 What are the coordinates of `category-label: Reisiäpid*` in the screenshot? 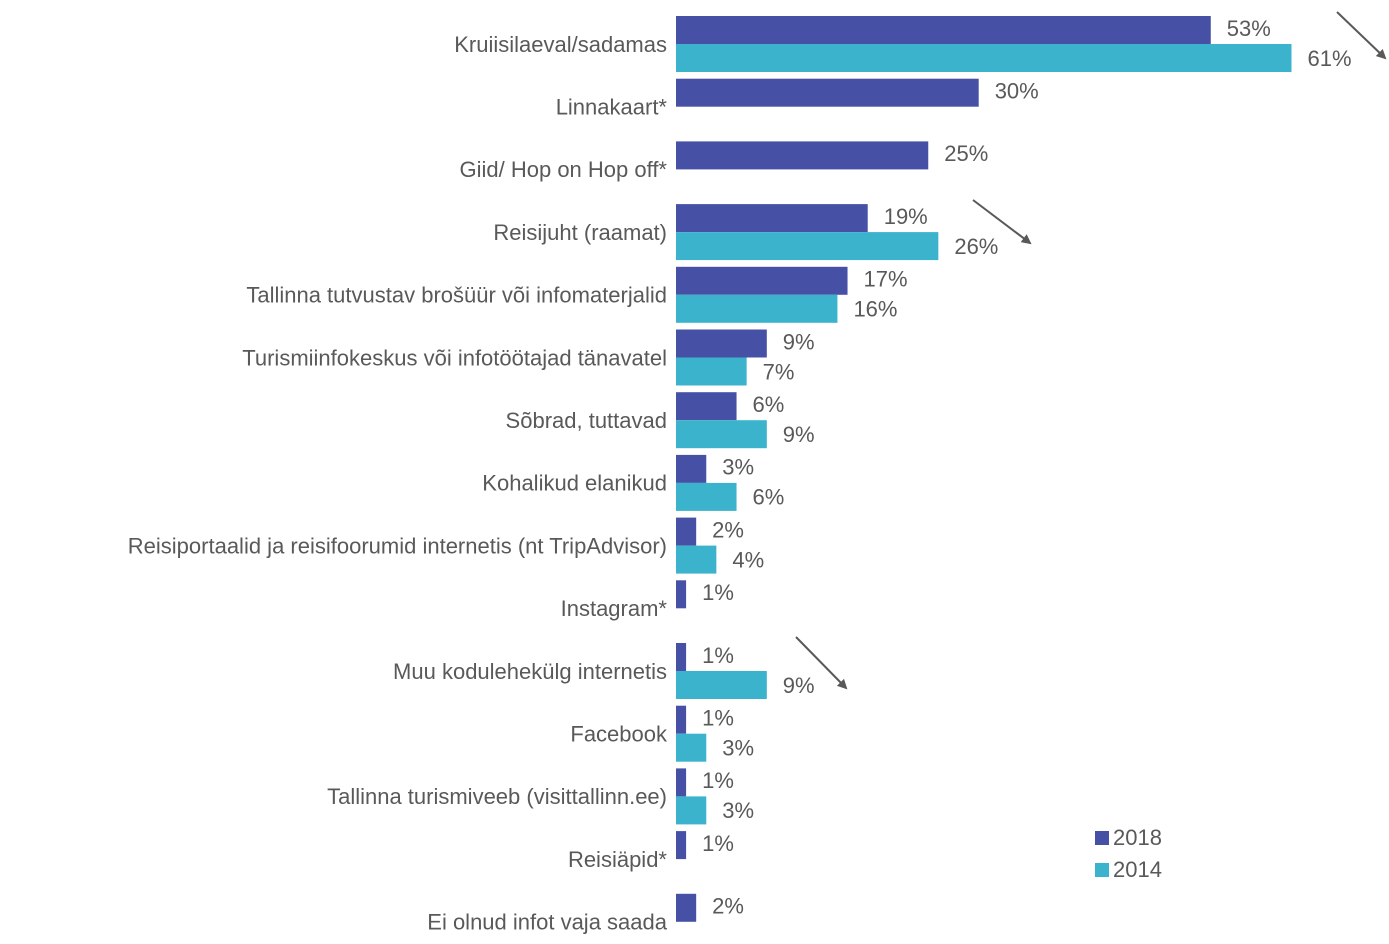 It's located at (617, 859).